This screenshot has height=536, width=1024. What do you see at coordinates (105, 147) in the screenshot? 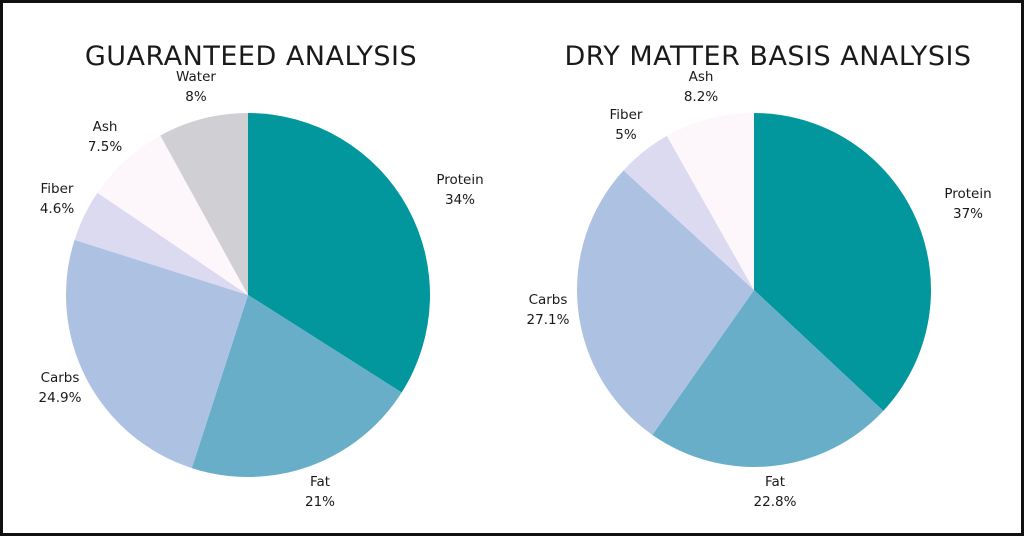
I see `slice-value: 7.5%` at bounding box center [105, 147].